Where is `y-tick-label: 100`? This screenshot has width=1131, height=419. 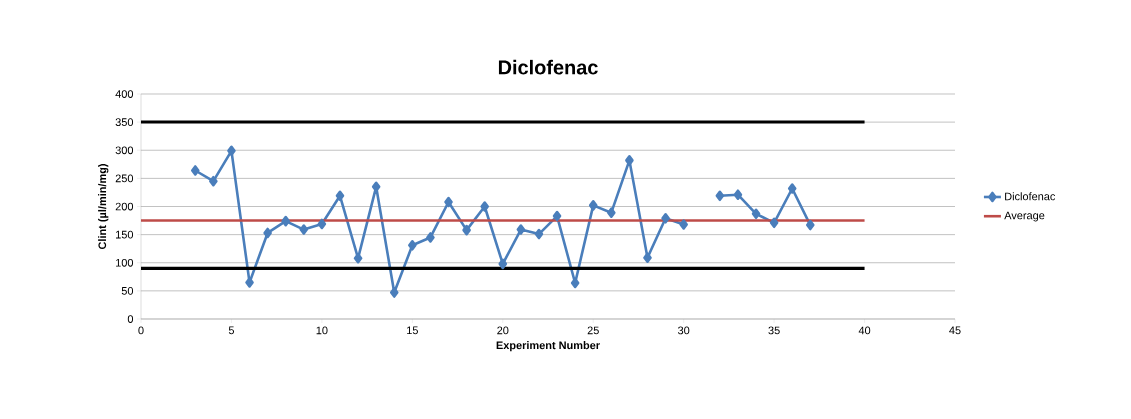
y-tick-label: 100 is located at coordinates (125, 262).